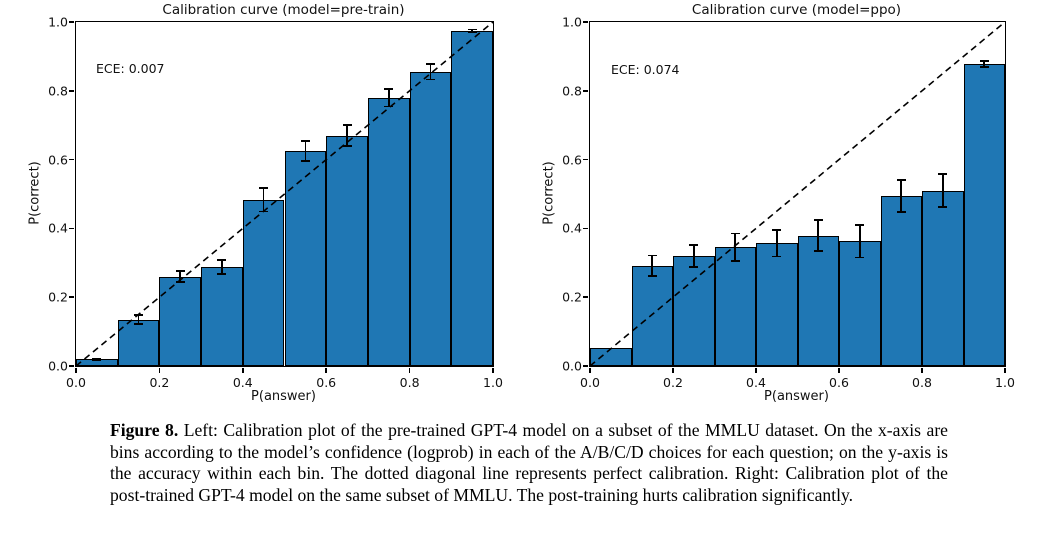 The width and height of the screenshot is (1054, 544). Describe the element at coordinates (590, 382) in the screenshot. I see `x-tick-label: 0.0` at that location.